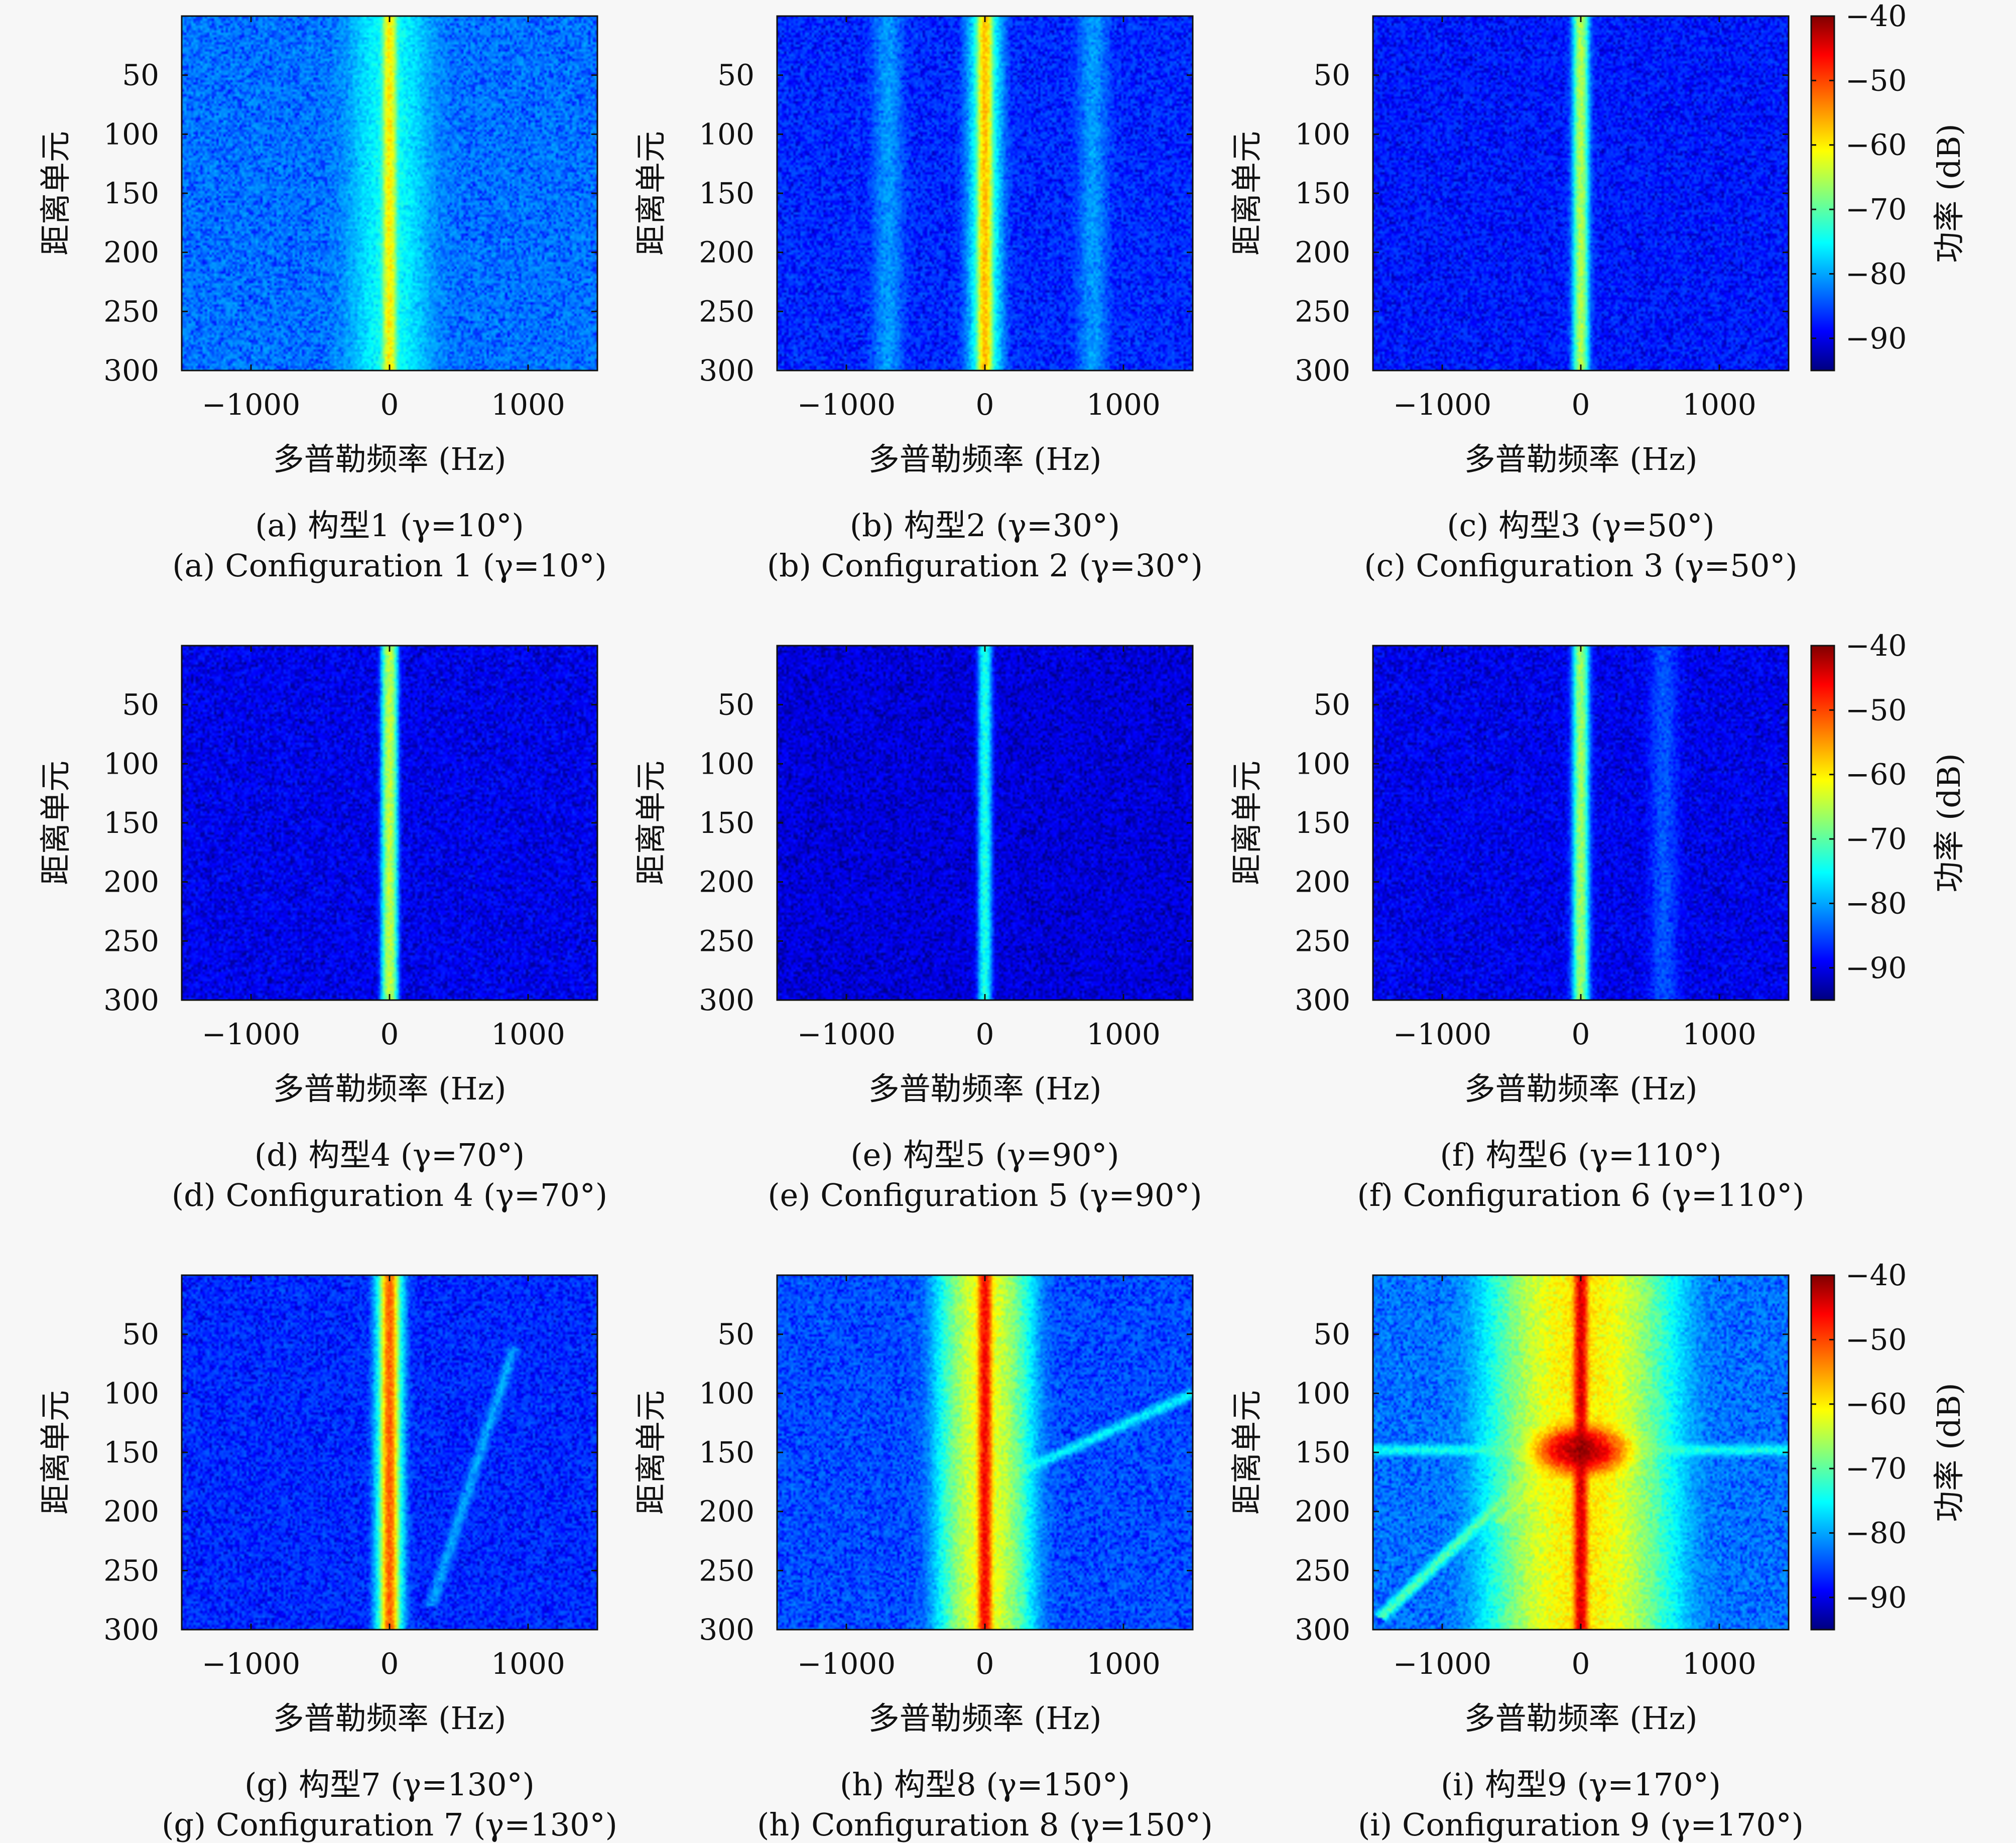  I want to click on panel-caption-en: (i) Configuration 9 (γ=170°), so click(1581, 1825).